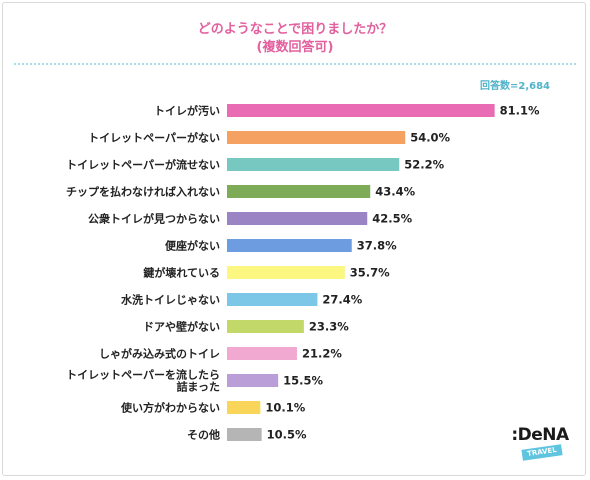  Describe the element at coordinates (181, 273) in the screenshot. I see `category-label-6: 鍵が壊れている` at that location.